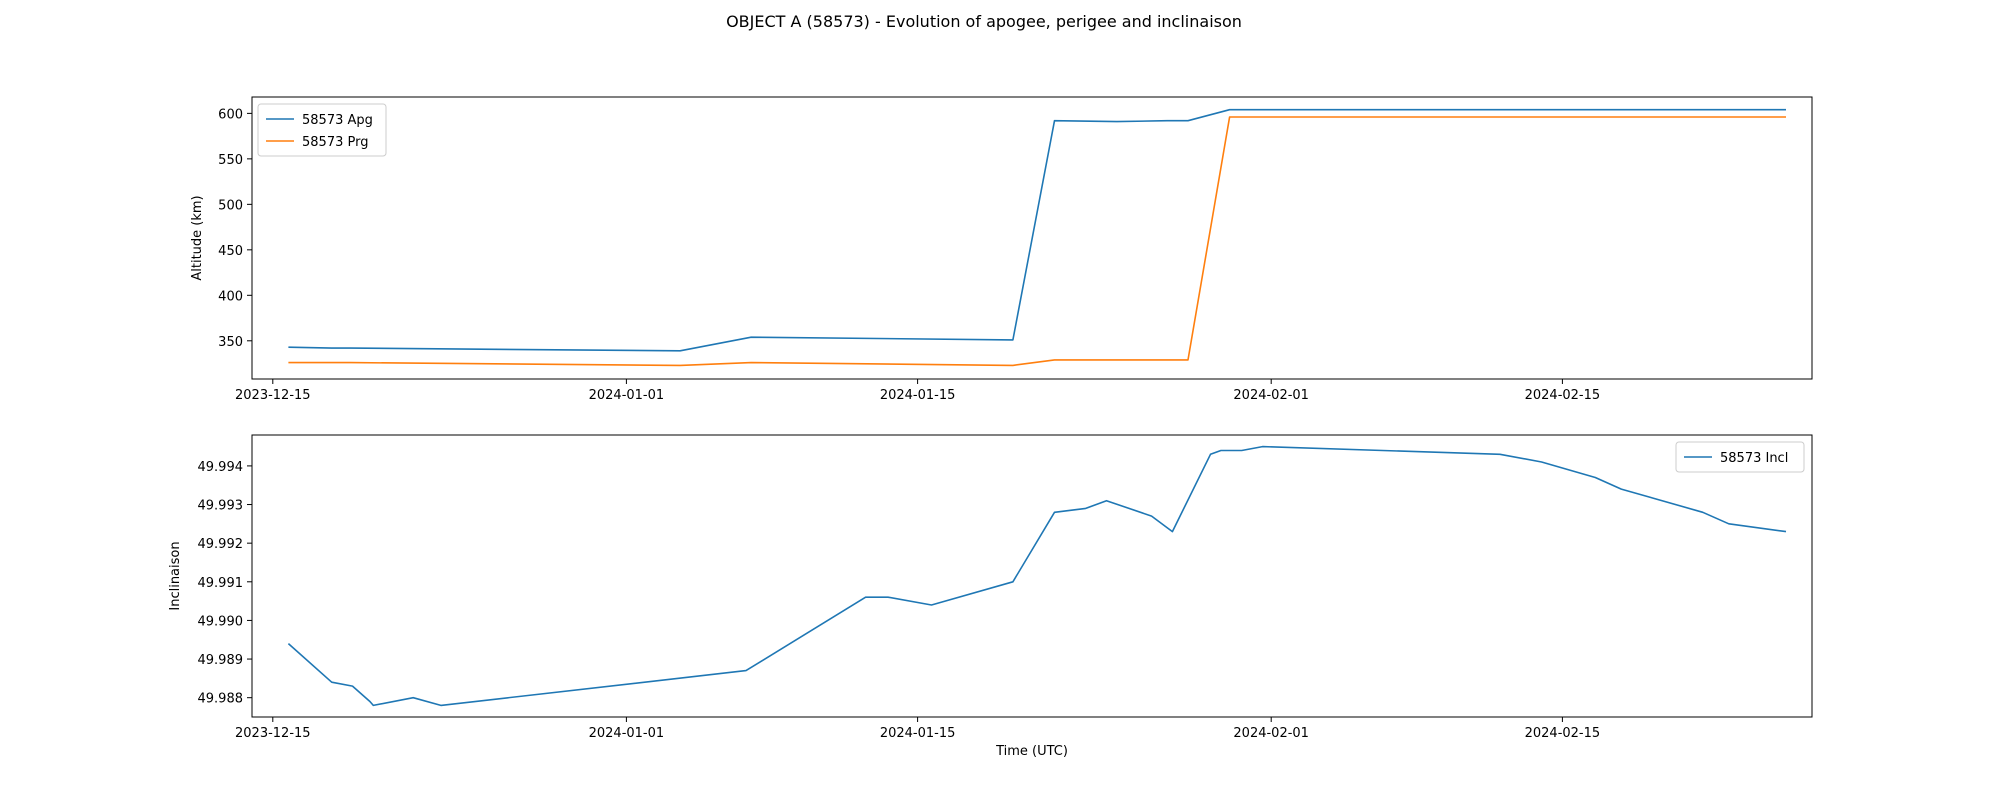 The width and height of the screenshot is (2000, 800). Describe the element at coordinates (221, 660) in the screenshot. I see `y-tick-label: 49.989` at that location.